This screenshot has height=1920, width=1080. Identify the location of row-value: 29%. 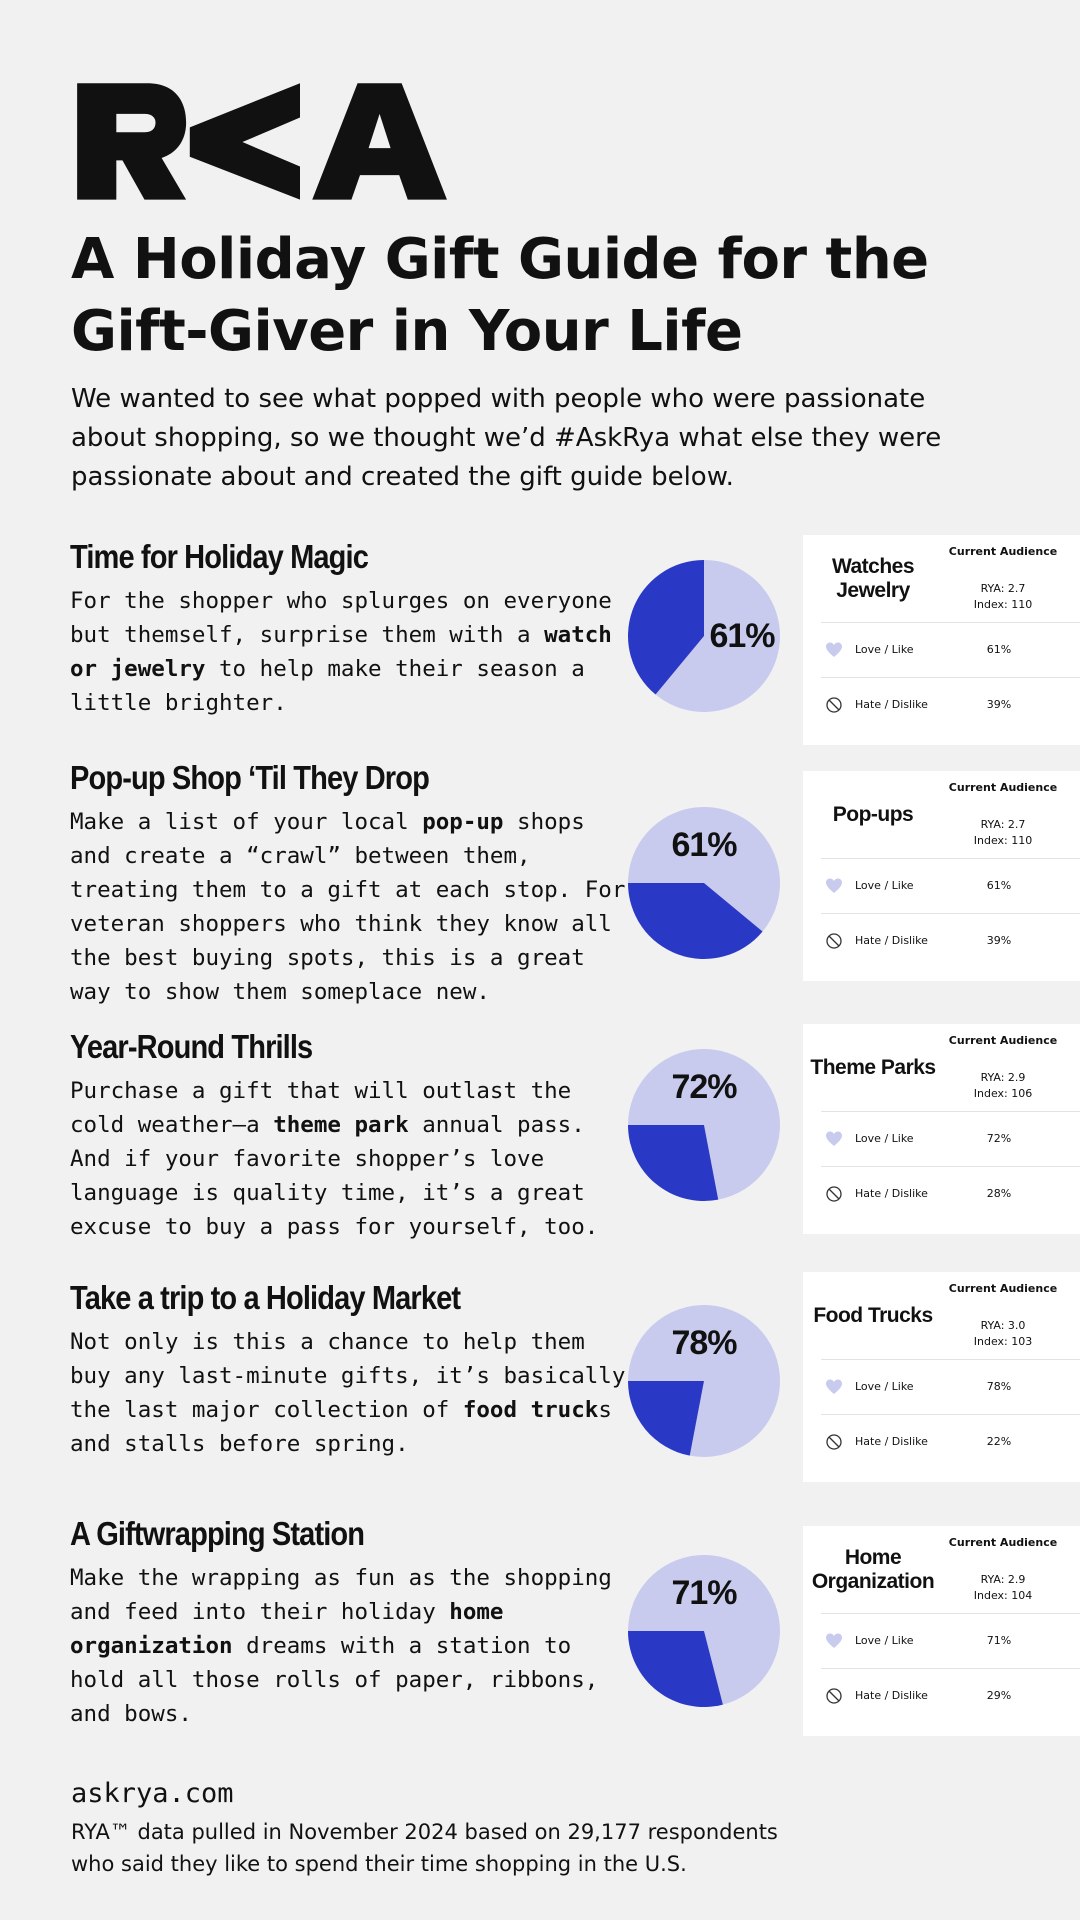
(999, 1695).